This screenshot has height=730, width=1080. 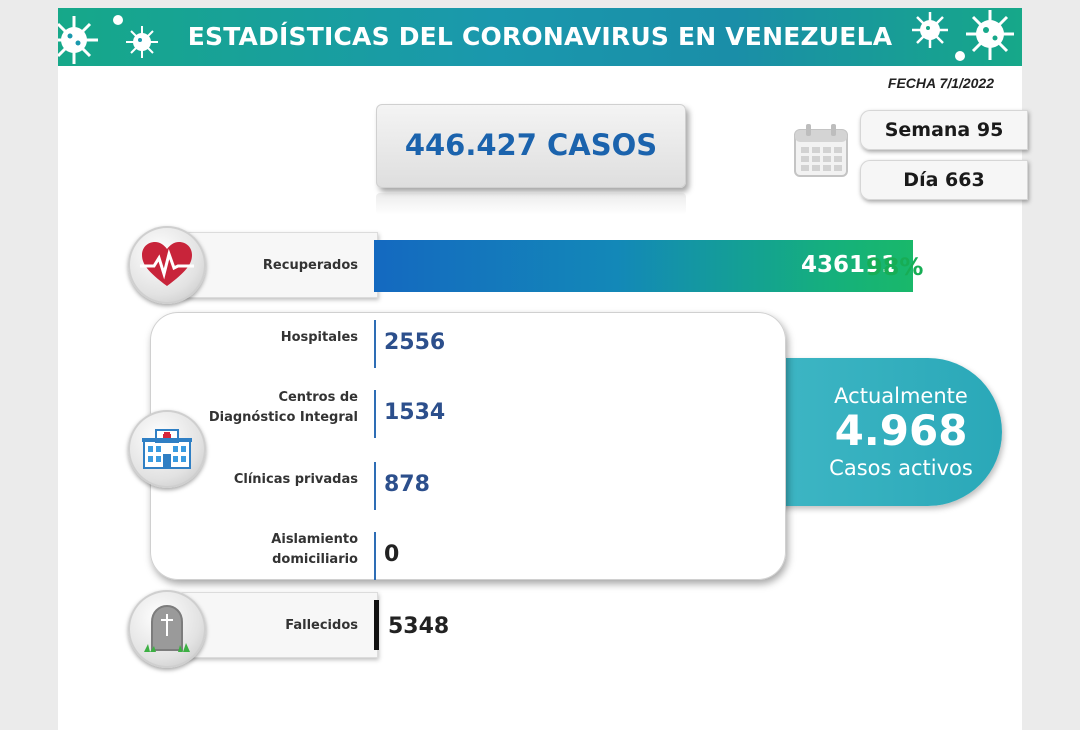 What do you see at coordinates (944, 180) in the screenshot?
I see `day-pill: Día 663` at bounding box center [944, 180].